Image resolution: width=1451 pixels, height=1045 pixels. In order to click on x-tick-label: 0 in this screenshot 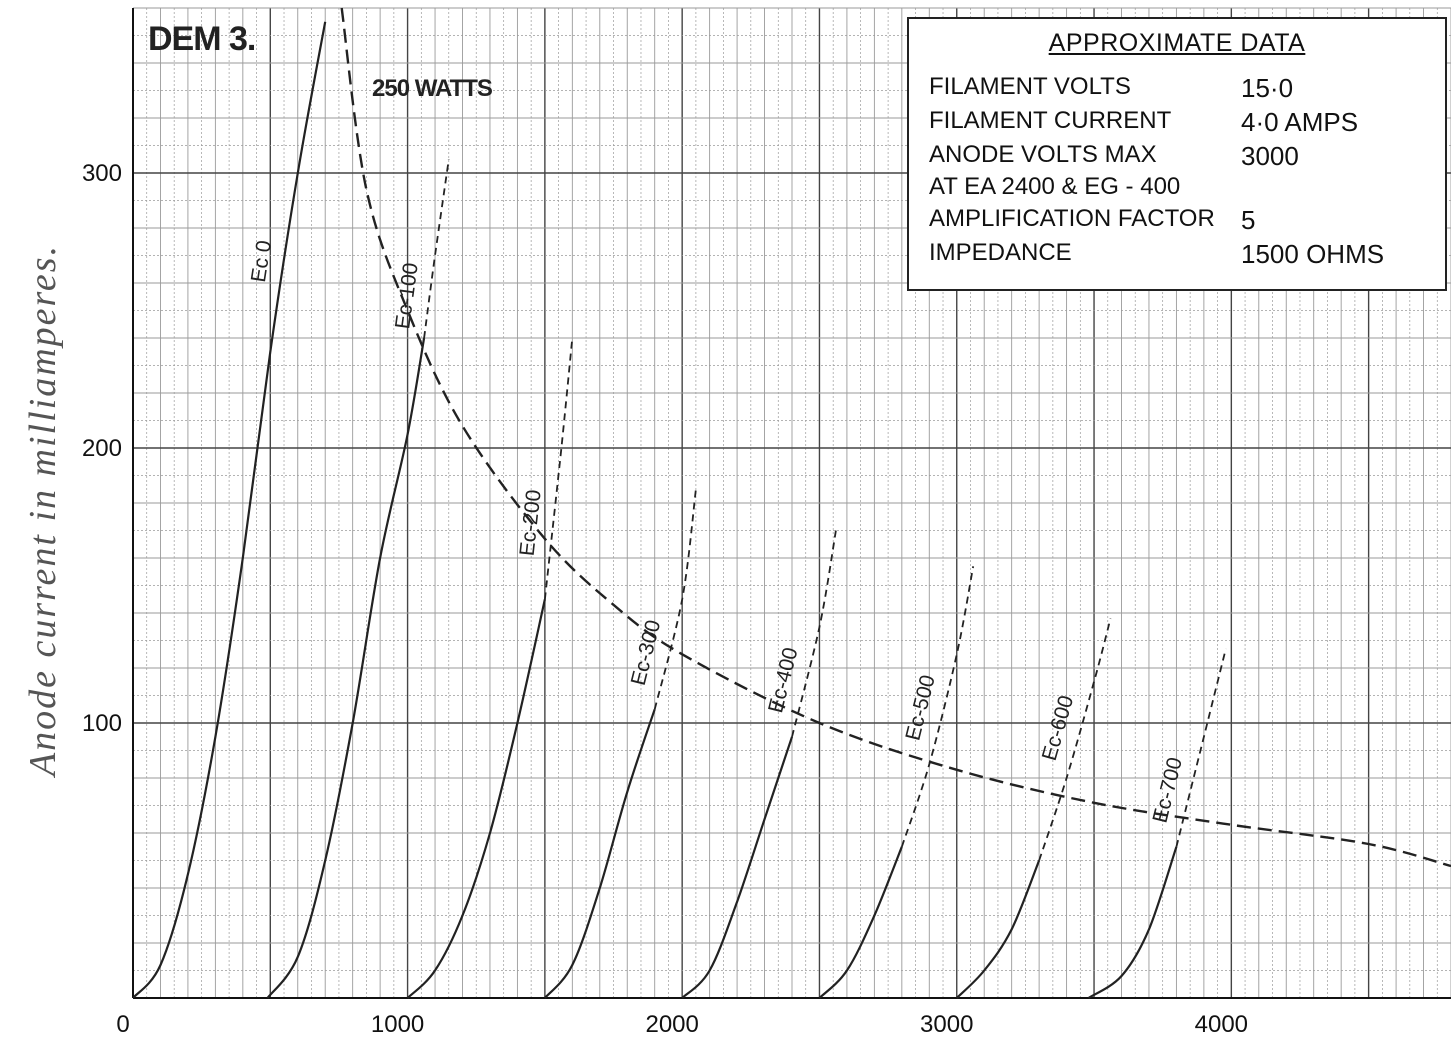, I will do `click(122, 1024)`.